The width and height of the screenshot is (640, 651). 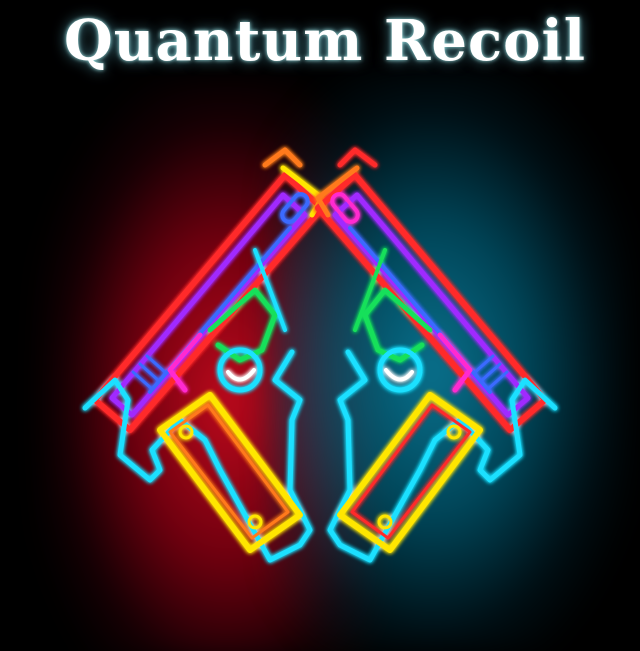 I want to click on game-title: Quantum Recoil, so click(x=325, y=41).